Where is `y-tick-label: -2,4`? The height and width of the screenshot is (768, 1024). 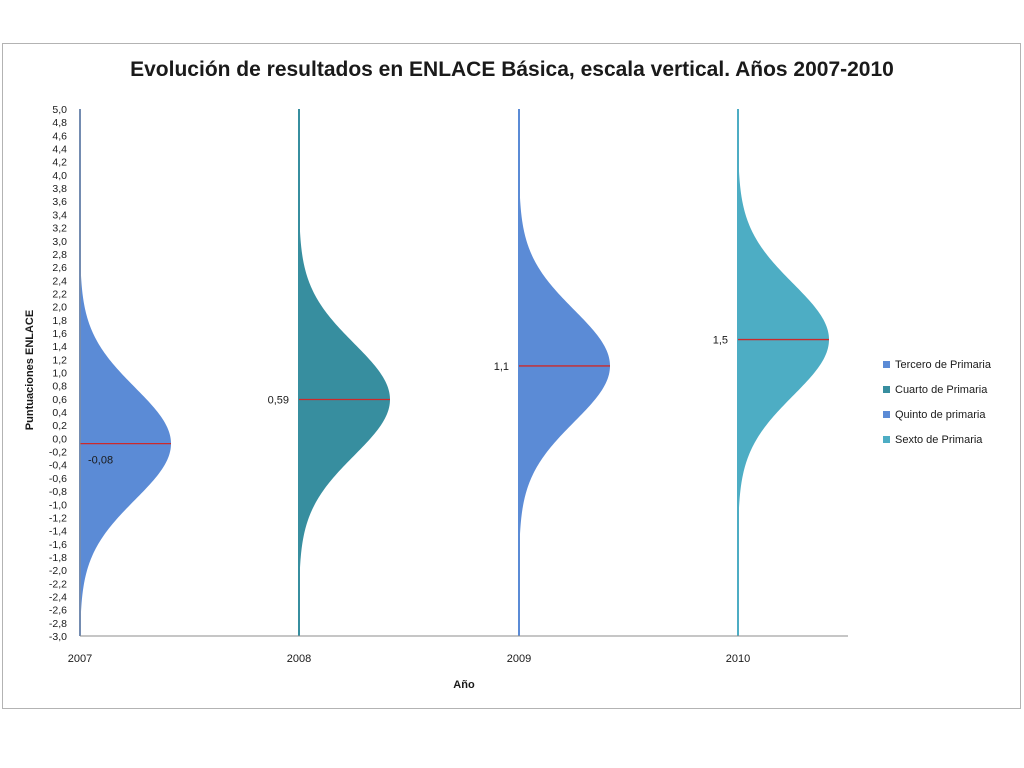
y-tick-label: -2,4 is located at coordinates (58, 597).